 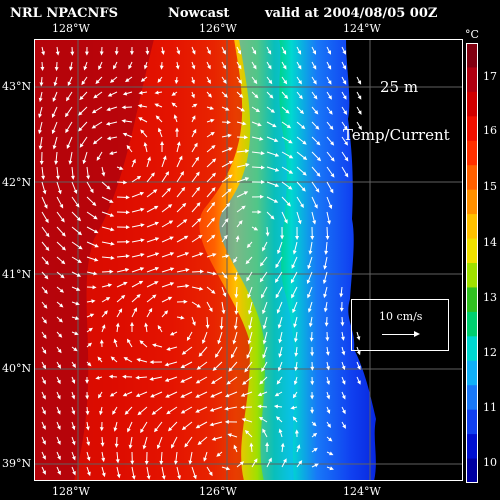 What do you see at coordinates (17, 368) in the screenshot?
I see `lat-40: 40°N` at bounding box center [17, 368].